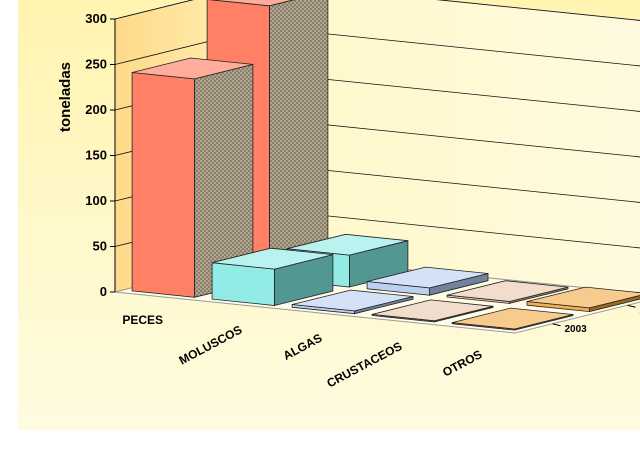 Image resolution: width=640 pixels, height=469 pixels. Describe the element at coordinates (583, 299) in the screenshot. I see `bar-otros-2002` at that location.